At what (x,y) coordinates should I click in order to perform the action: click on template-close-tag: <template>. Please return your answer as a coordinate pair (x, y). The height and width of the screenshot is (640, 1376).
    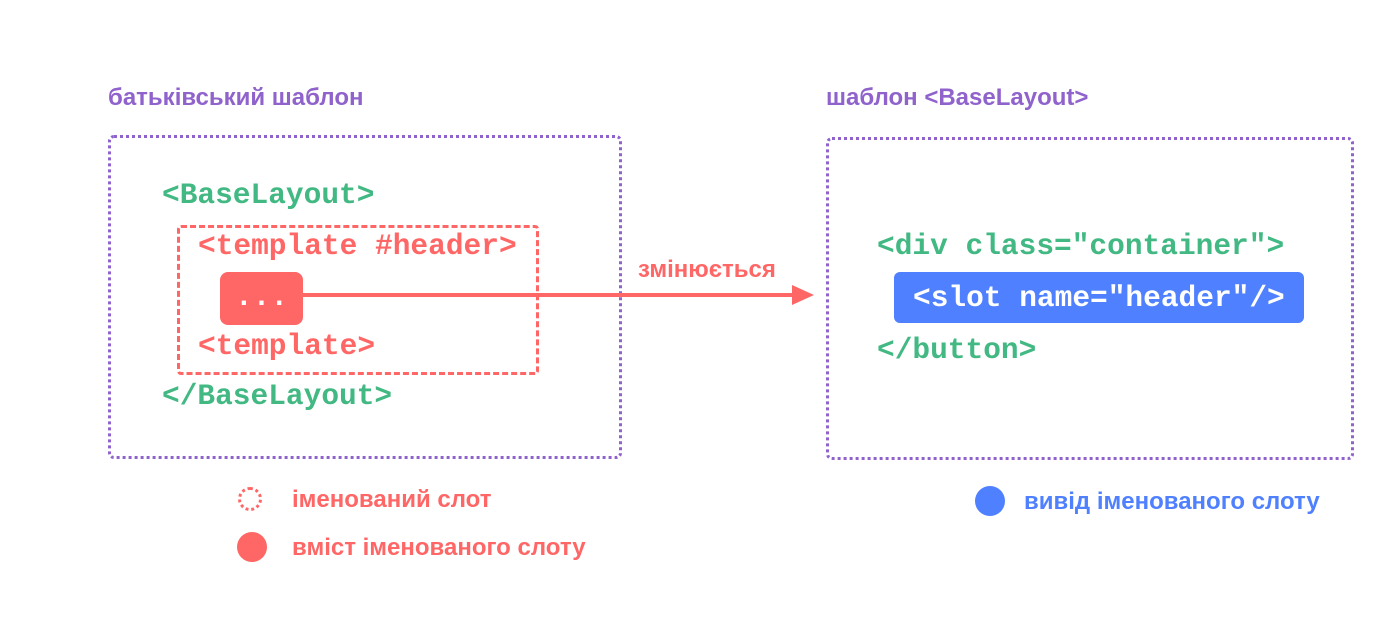
    Looking at the image, I should click on (287, 346).